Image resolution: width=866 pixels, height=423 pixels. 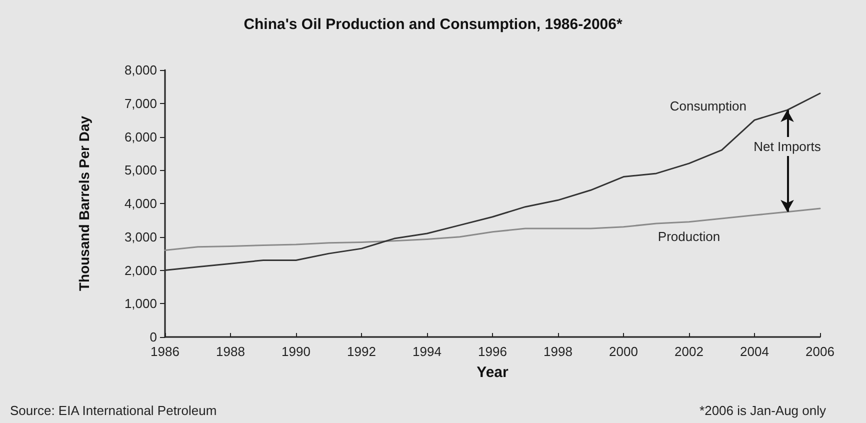 I want to click on x-tick-label: 1986, so click(x=165, y=351).